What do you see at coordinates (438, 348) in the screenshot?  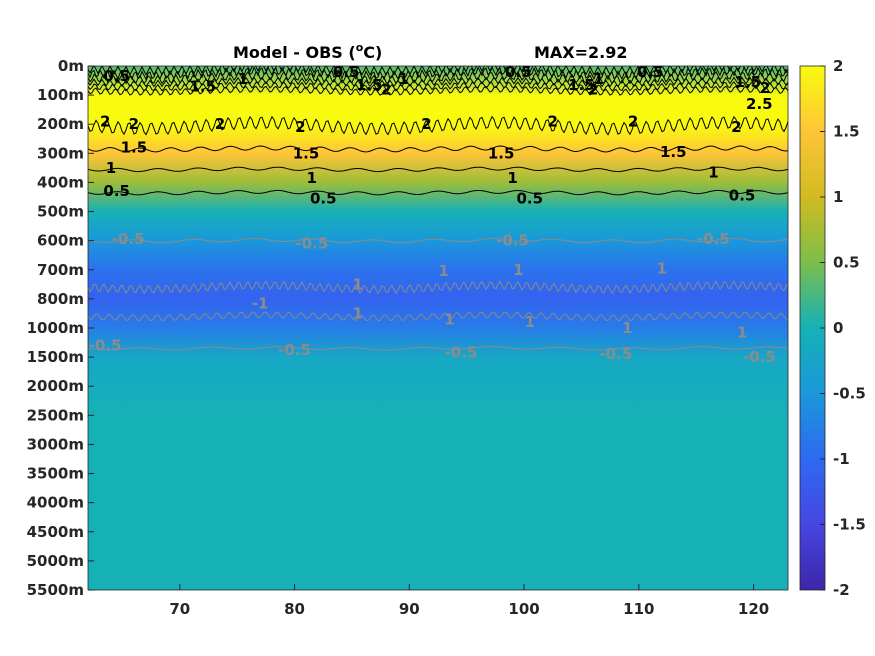 I see `contour-line-neg0.5-lower` at bounding box center [438, 348].